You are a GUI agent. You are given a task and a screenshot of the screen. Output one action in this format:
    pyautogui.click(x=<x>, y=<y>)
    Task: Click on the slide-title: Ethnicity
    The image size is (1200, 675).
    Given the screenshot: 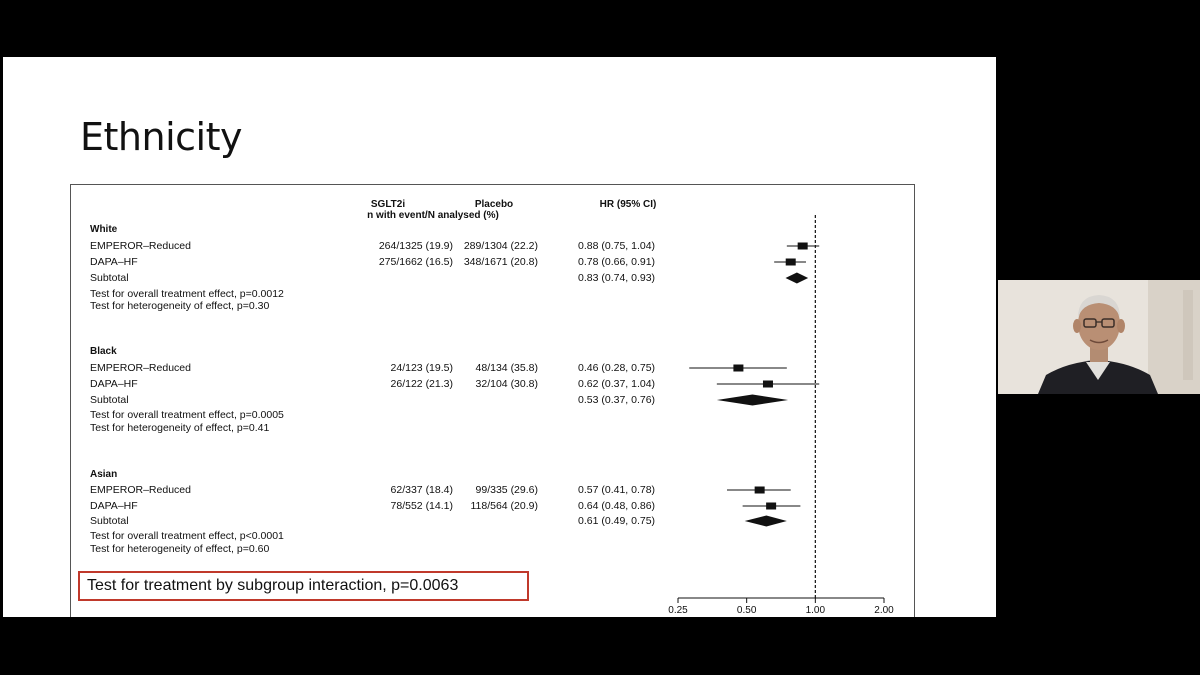 What is the action you would take?
    pyautogui.click(x=161, y=137)
    